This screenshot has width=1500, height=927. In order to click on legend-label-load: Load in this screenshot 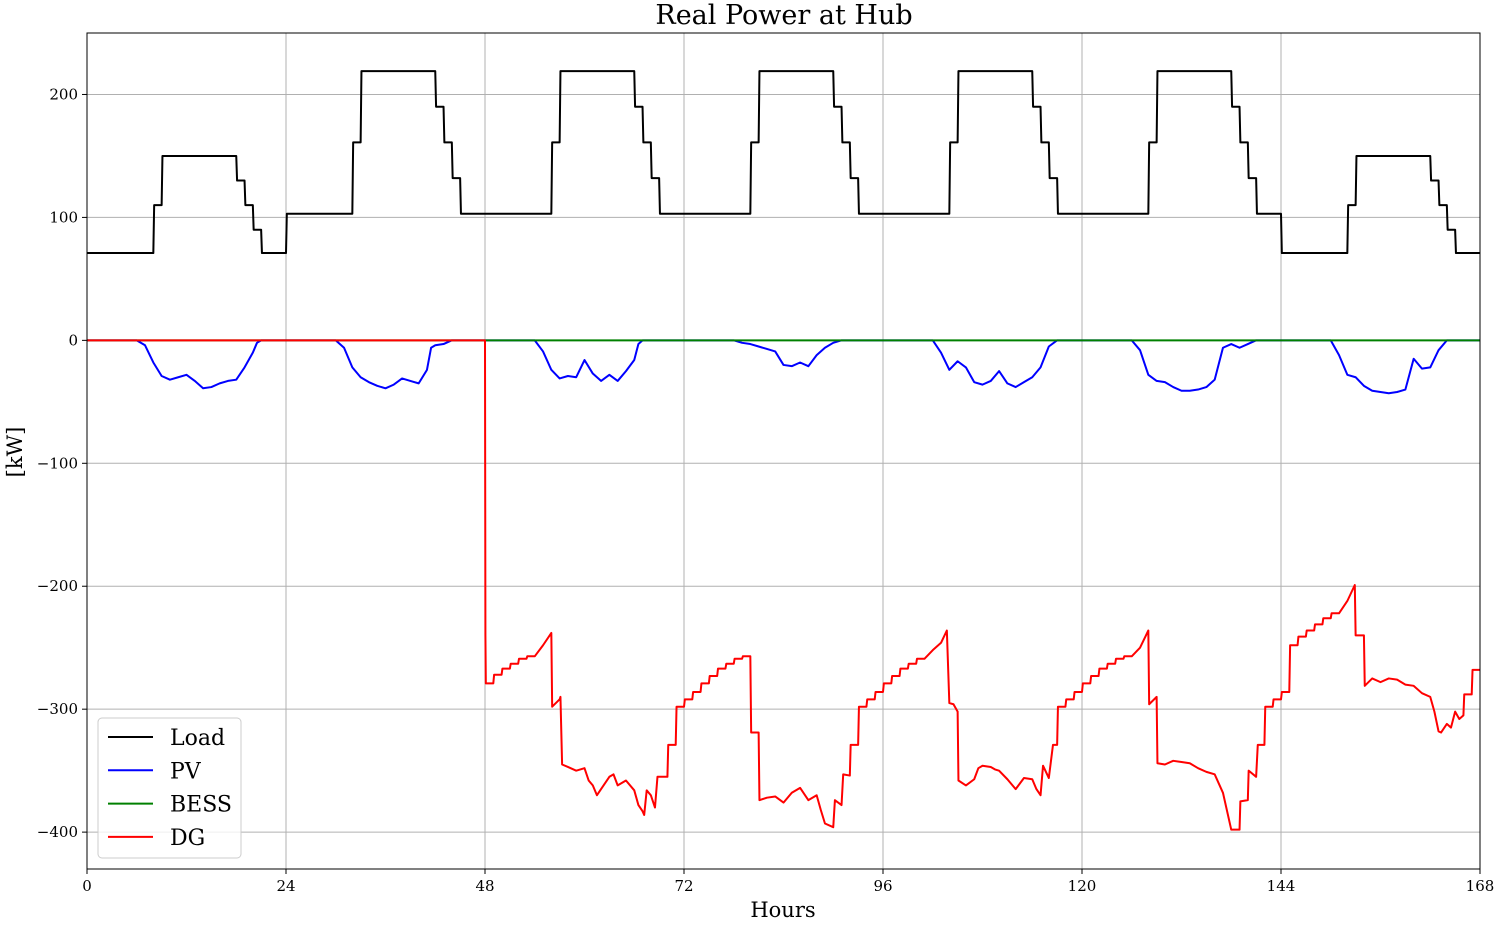, I will do `click(197, 738)`.